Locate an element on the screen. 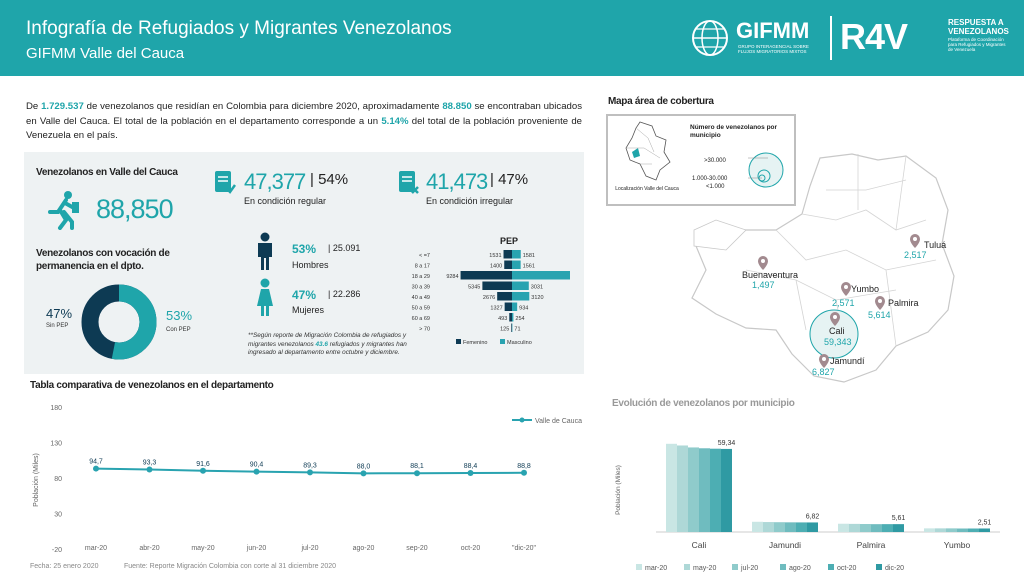 The height and width of the screenshot is (576, 1024). line-value-label: 91,6 is located at coordinates (203, 464).